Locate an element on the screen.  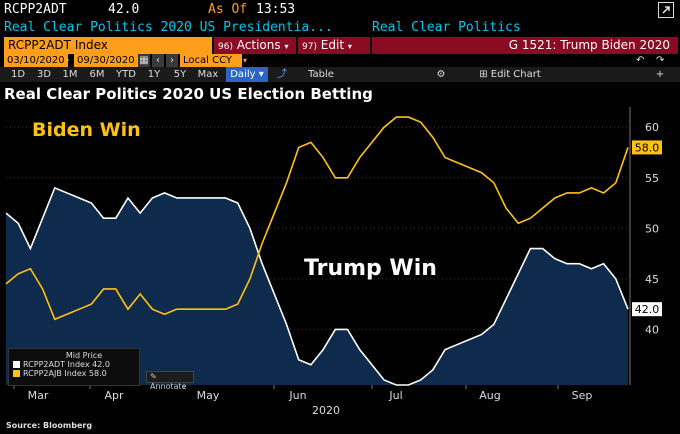
x-tick-label: Jun is located at coordinates (297, 395).